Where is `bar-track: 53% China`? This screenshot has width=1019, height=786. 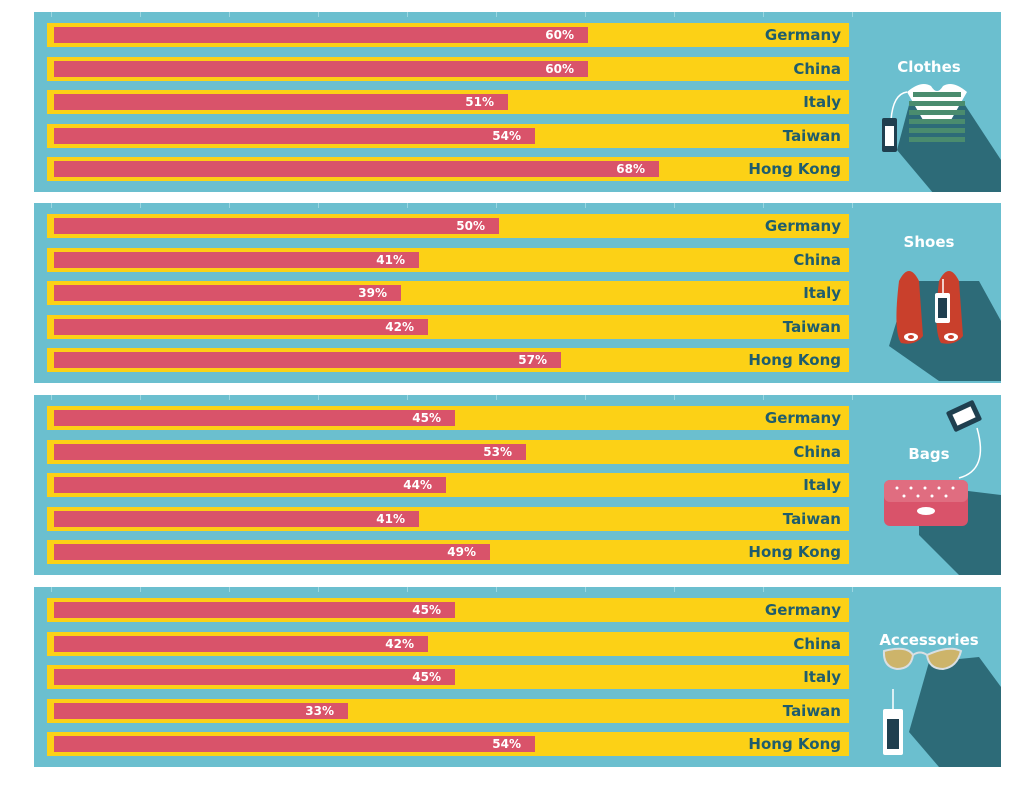
bar-track: 53% China is located at coordinates (448, 452).